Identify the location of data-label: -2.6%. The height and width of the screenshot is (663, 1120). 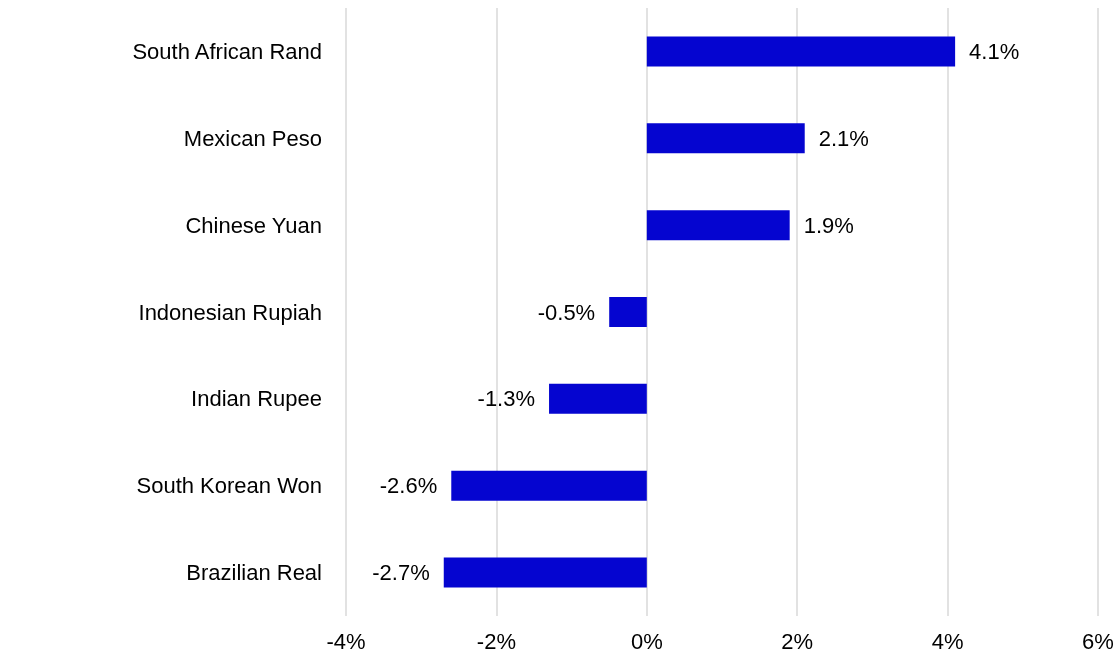
(408, 486).